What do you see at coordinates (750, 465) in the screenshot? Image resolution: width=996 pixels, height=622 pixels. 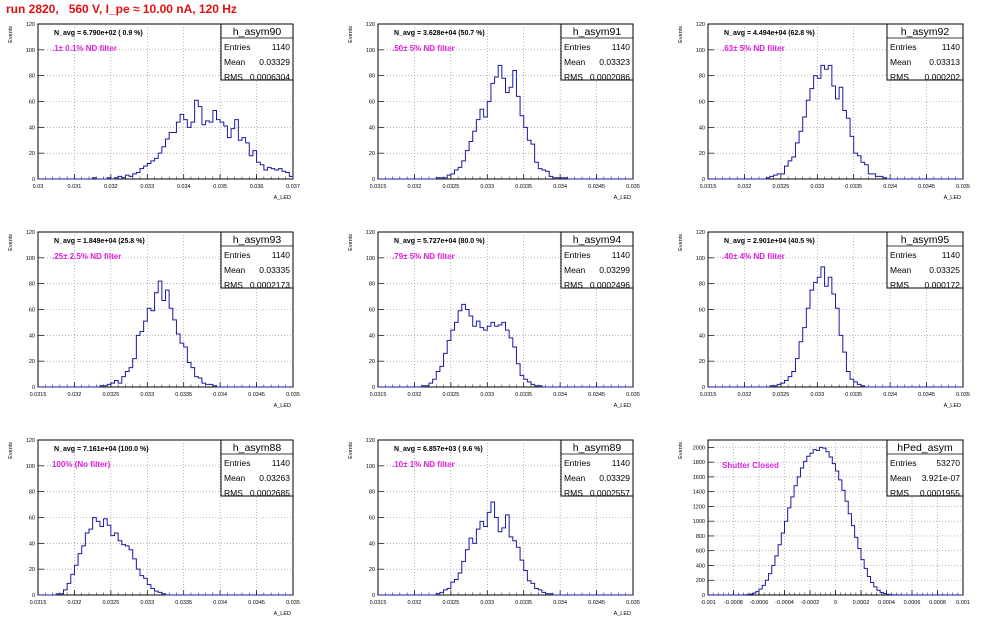 I see `filter-note: Shutter Closed` at bounding box center [750, 465].